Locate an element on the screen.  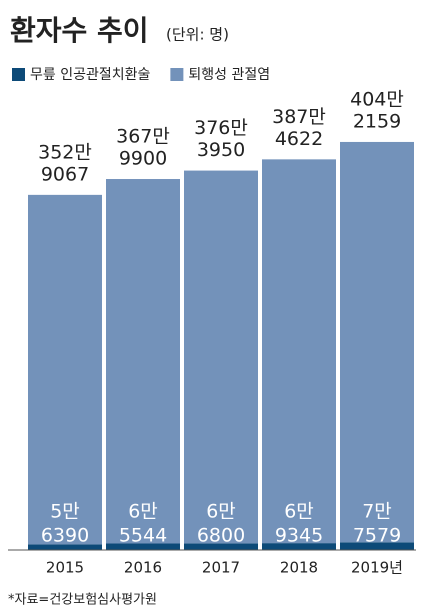
legend-label: 퇴행성 관절염 is located at coordinates (229, 75).